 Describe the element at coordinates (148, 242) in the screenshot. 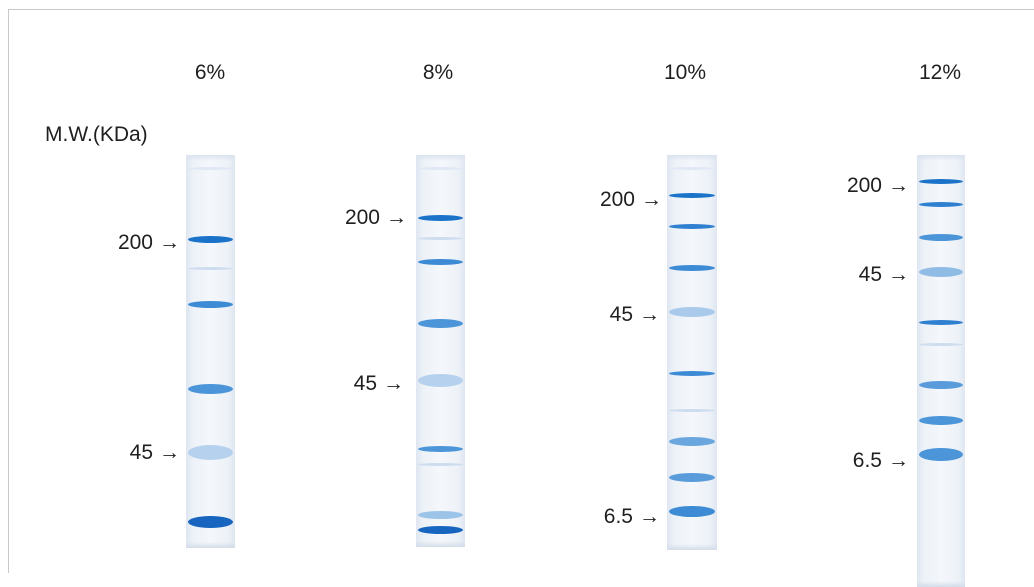

I see `marker-200-gel-6: 200 →` at that location.